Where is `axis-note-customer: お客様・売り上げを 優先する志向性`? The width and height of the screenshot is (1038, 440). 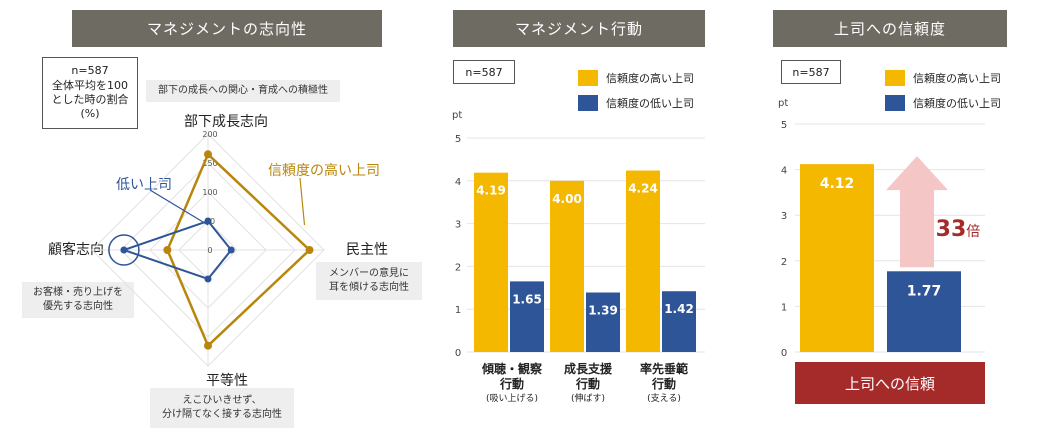
axis-note-customer: お客様・売り上げを 優先する志向性 is located at coordinates (78, 300).